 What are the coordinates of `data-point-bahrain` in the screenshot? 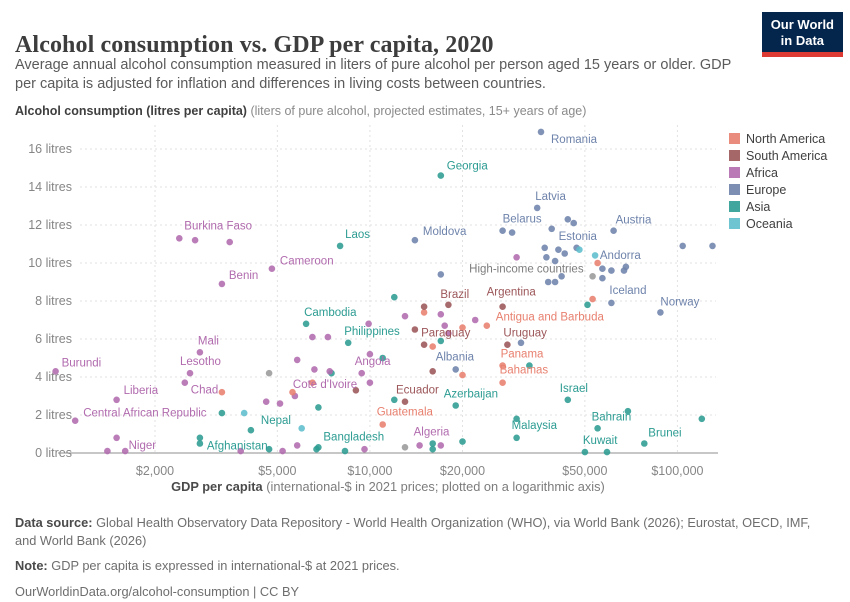 It's located at (597, 428).